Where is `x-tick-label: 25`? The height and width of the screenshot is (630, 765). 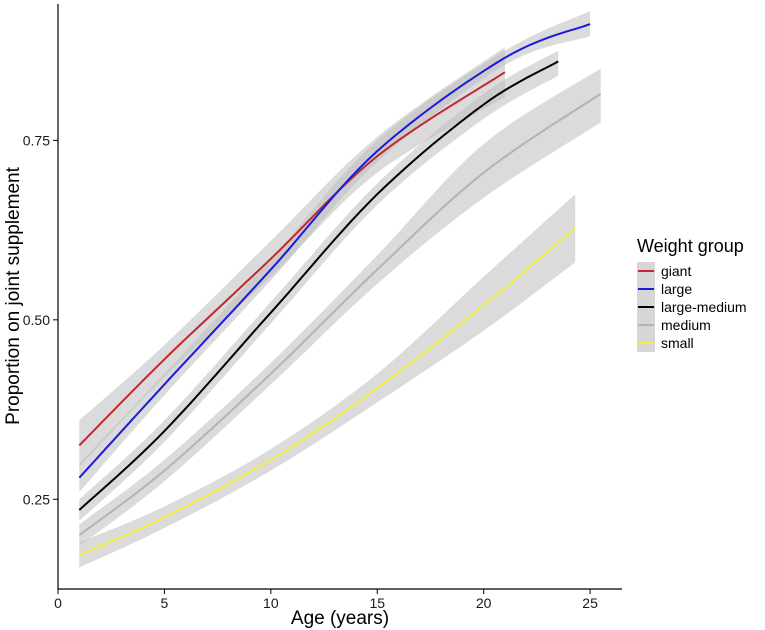 x-tick-label: 25 is located at coordinates (590, 603).